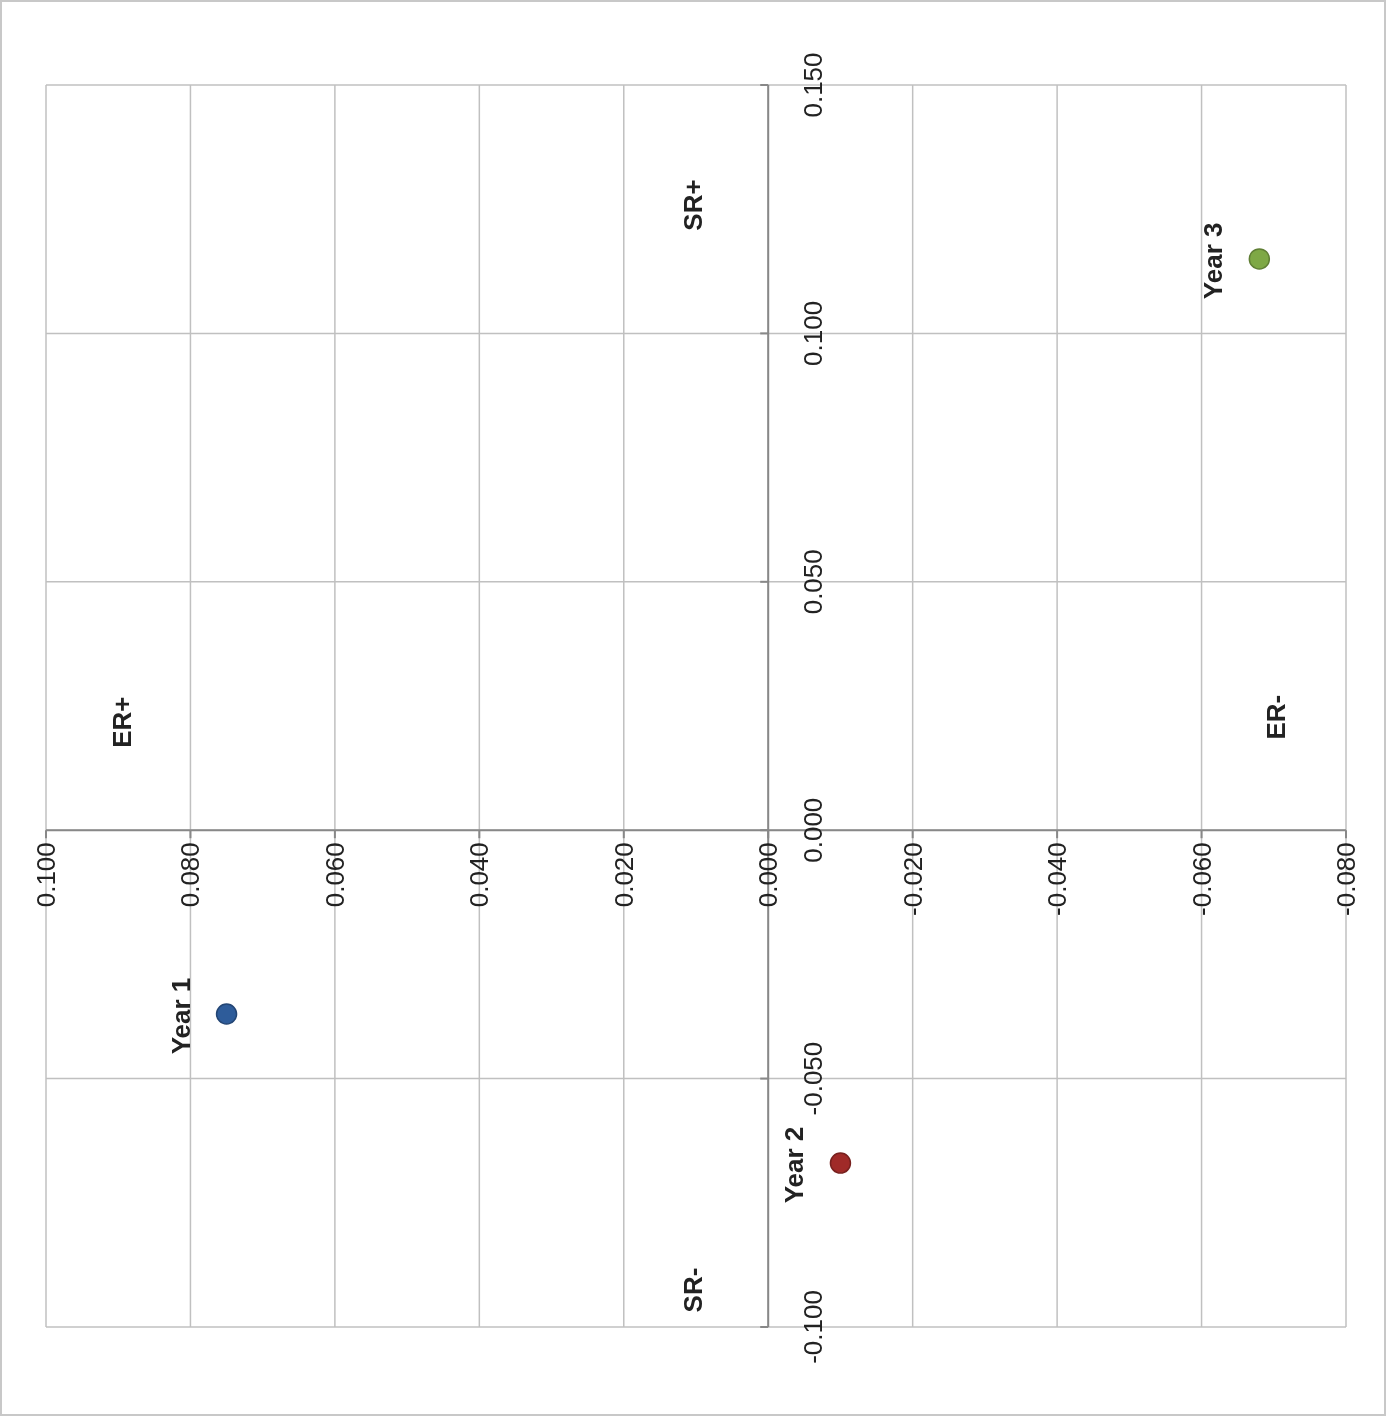  Describe the element at coordinates (813, 830) in the screenshot. I see `y-tick-label: 0.000` at that location.